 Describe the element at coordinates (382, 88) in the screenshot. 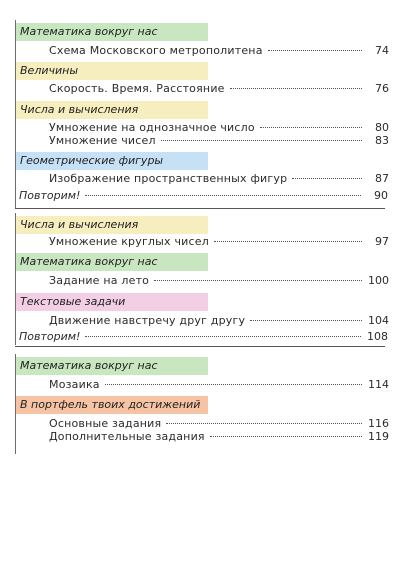

I see `entry-page: 76` at that location.